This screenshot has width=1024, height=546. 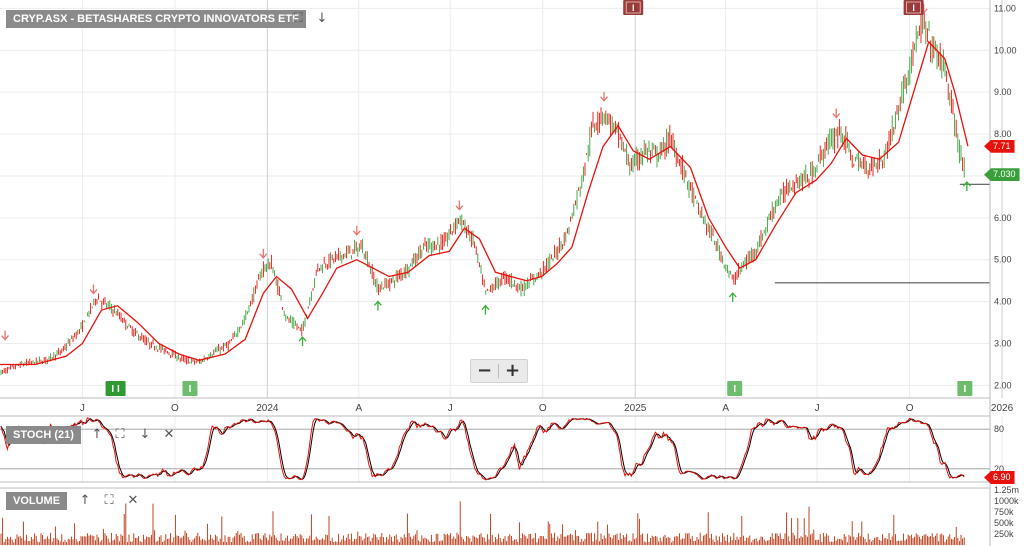 What do you see at coordinates (635, 408) in the screenshot?
I see `date-tick-label: 2025` at bounding box center [635, 408].